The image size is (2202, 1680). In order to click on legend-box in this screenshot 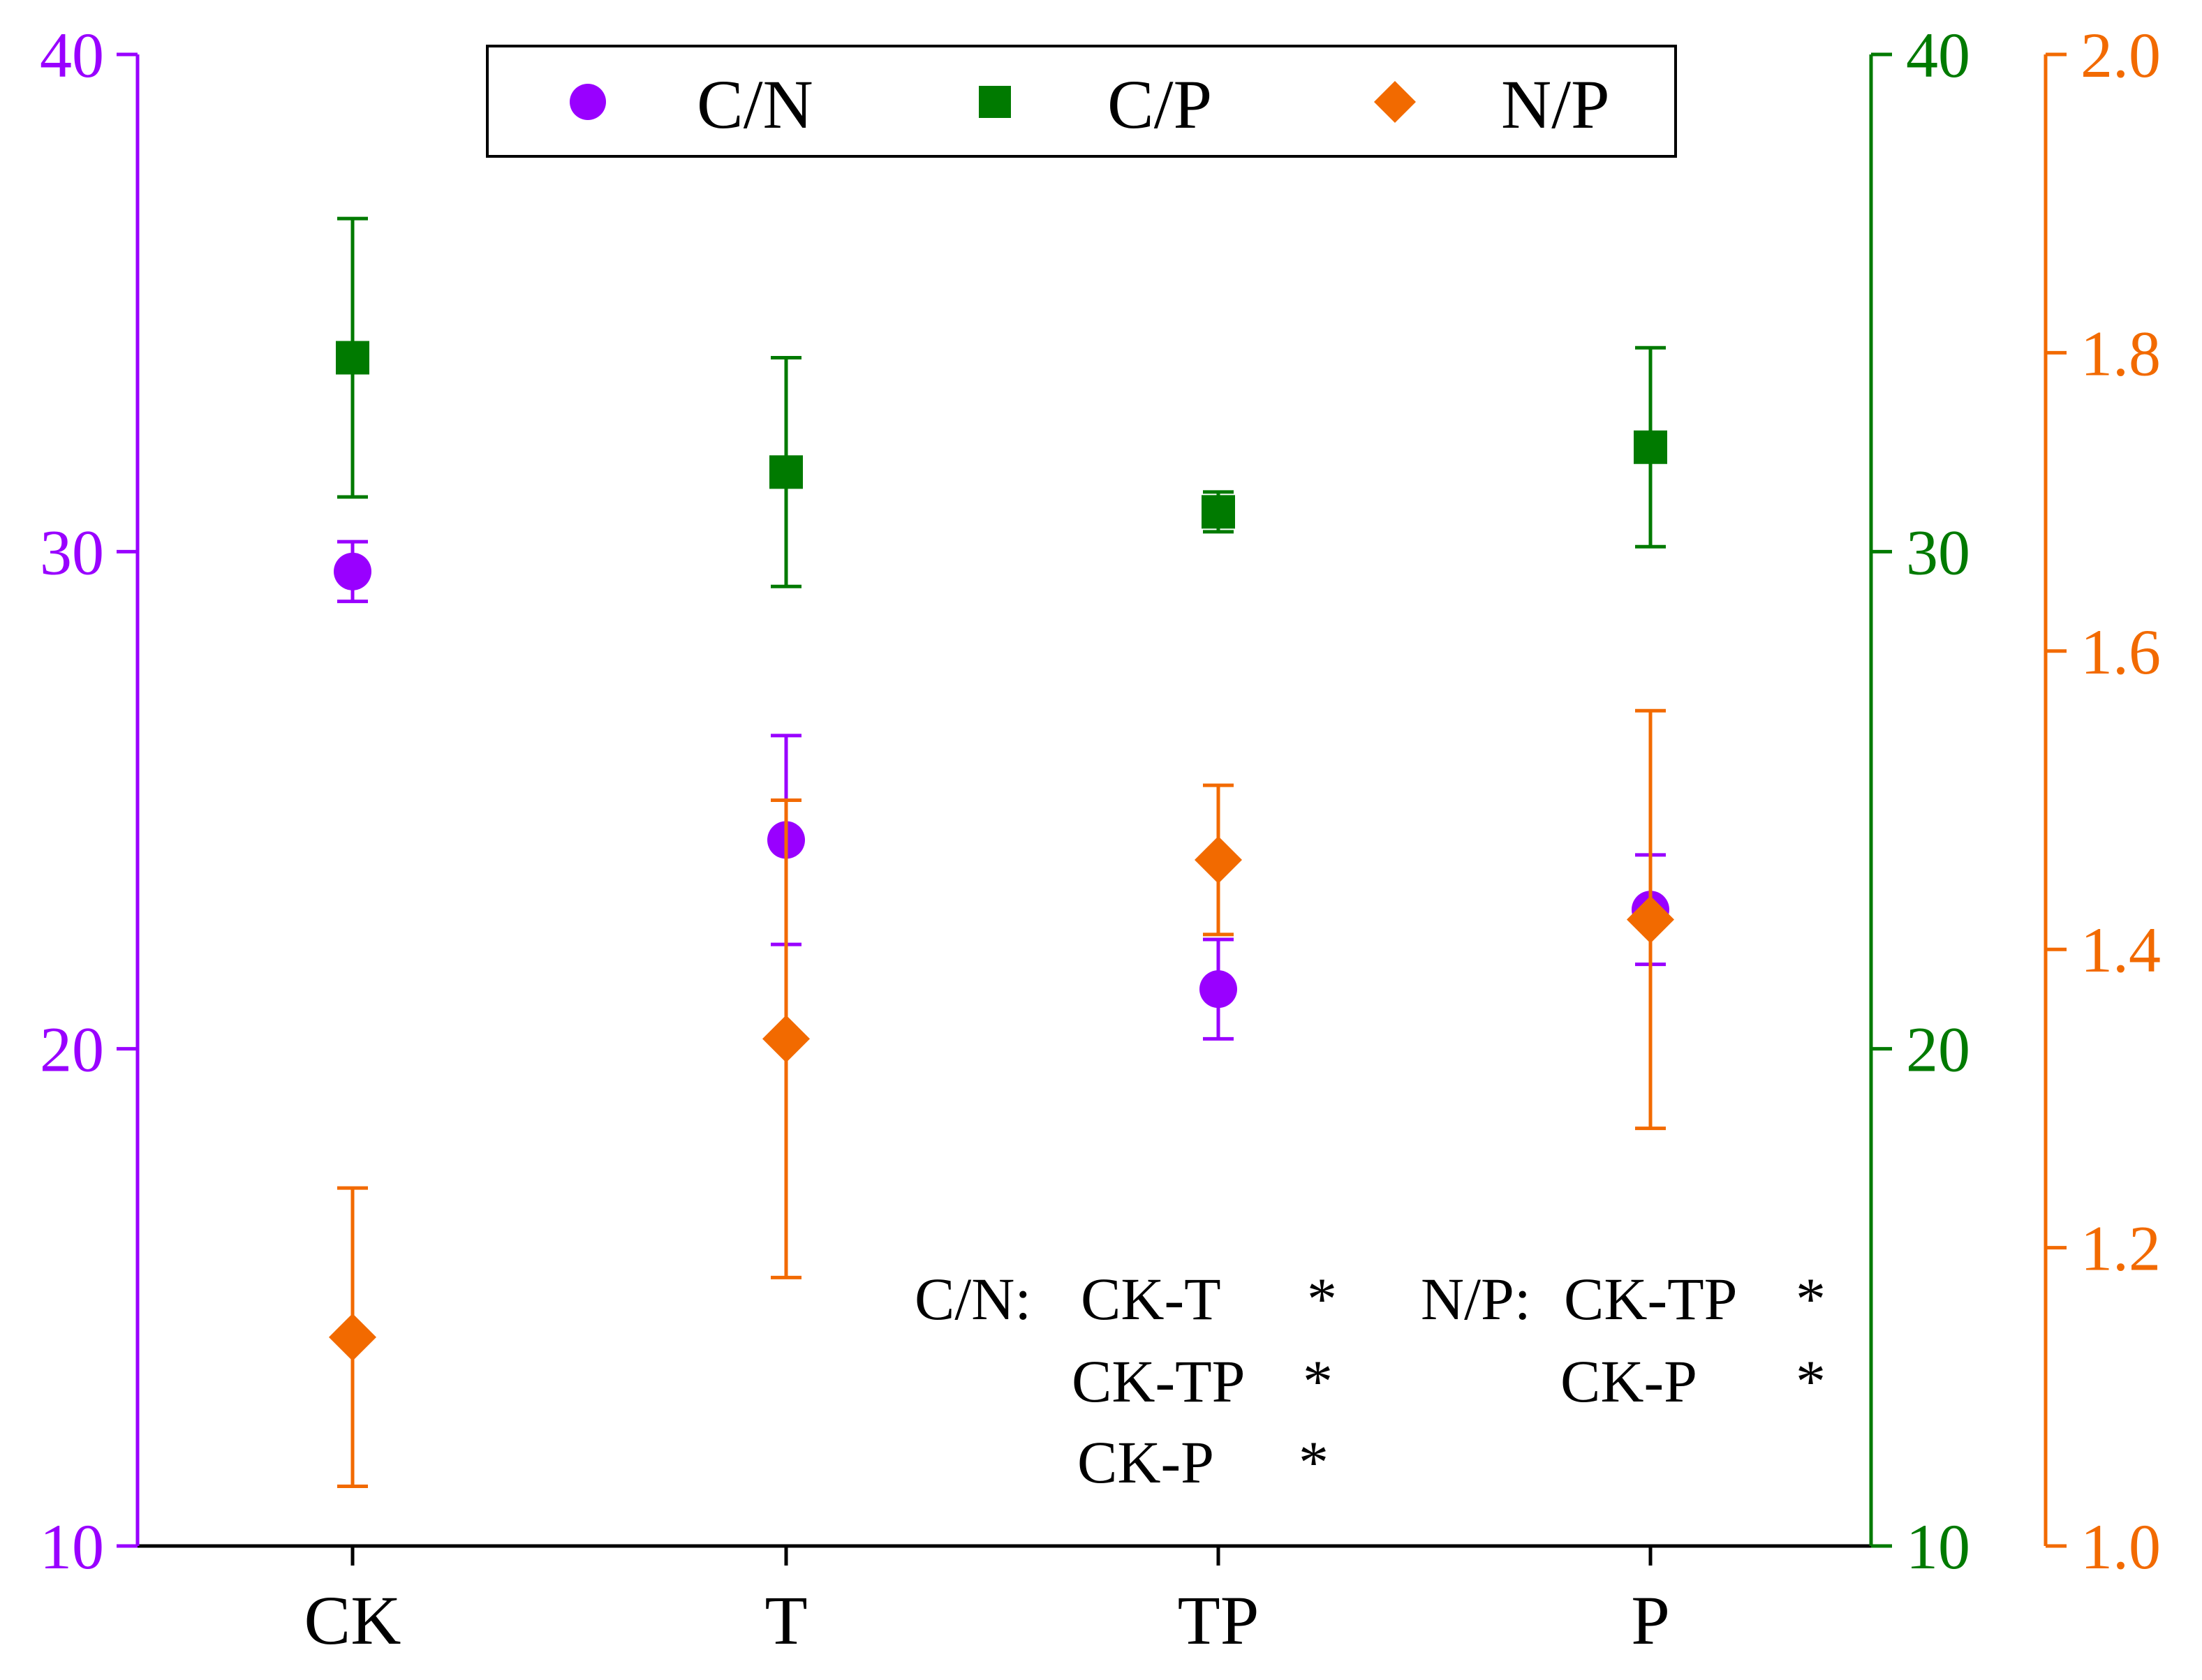, I will do `click(1081, 101)`.